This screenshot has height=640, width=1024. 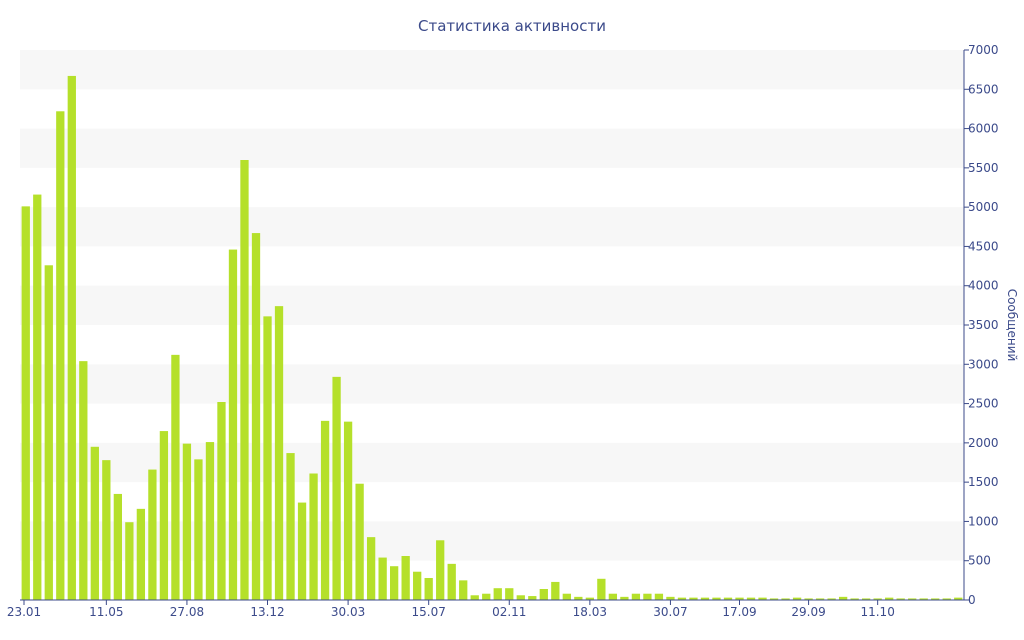 What do you see at coordinates (983, 89) in the screenshot?
I see `y-tick-label: 6500` at bounding box center [983, 89].